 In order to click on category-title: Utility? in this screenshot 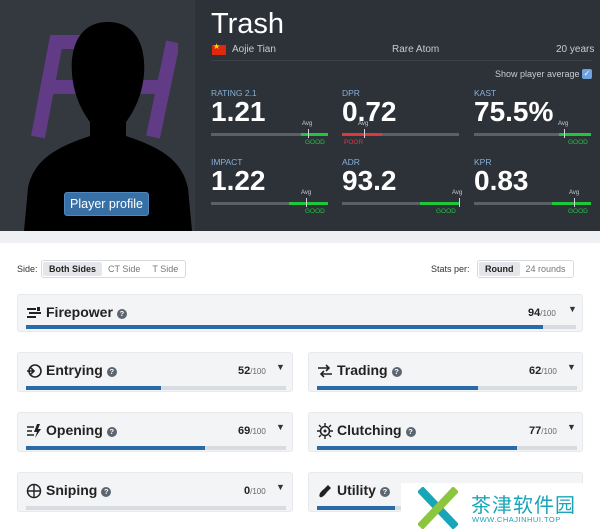, I will do `click(363, 490)`.